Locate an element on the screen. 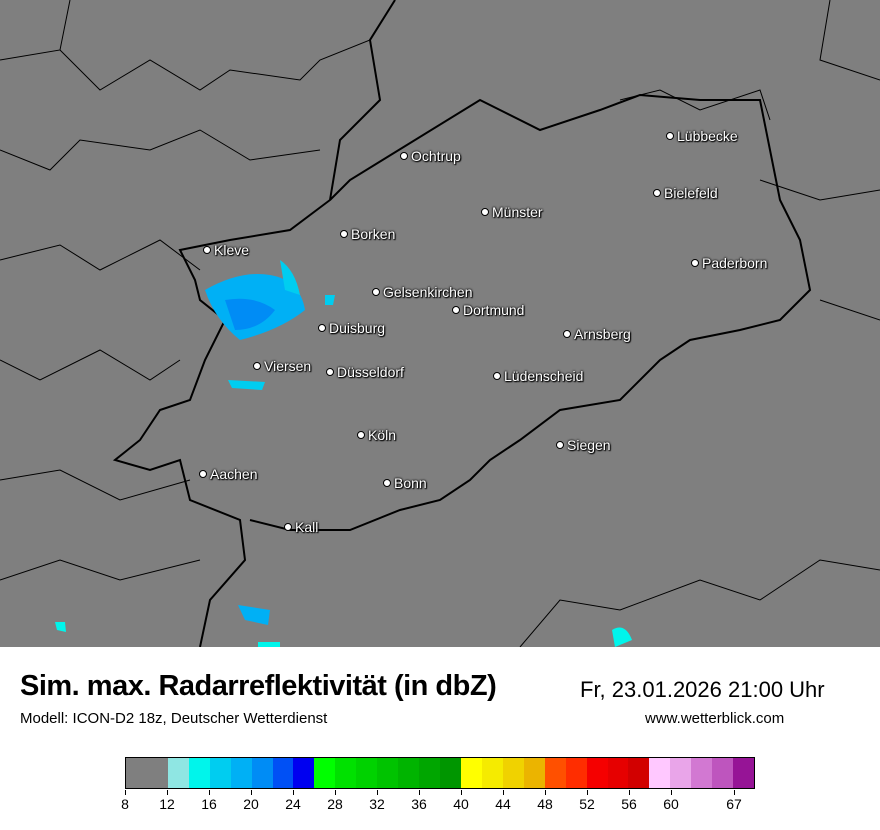 The height and width of the screenshot is (830, 880). website-link: www.wetterblick.com is located at coordinates (715, 718).